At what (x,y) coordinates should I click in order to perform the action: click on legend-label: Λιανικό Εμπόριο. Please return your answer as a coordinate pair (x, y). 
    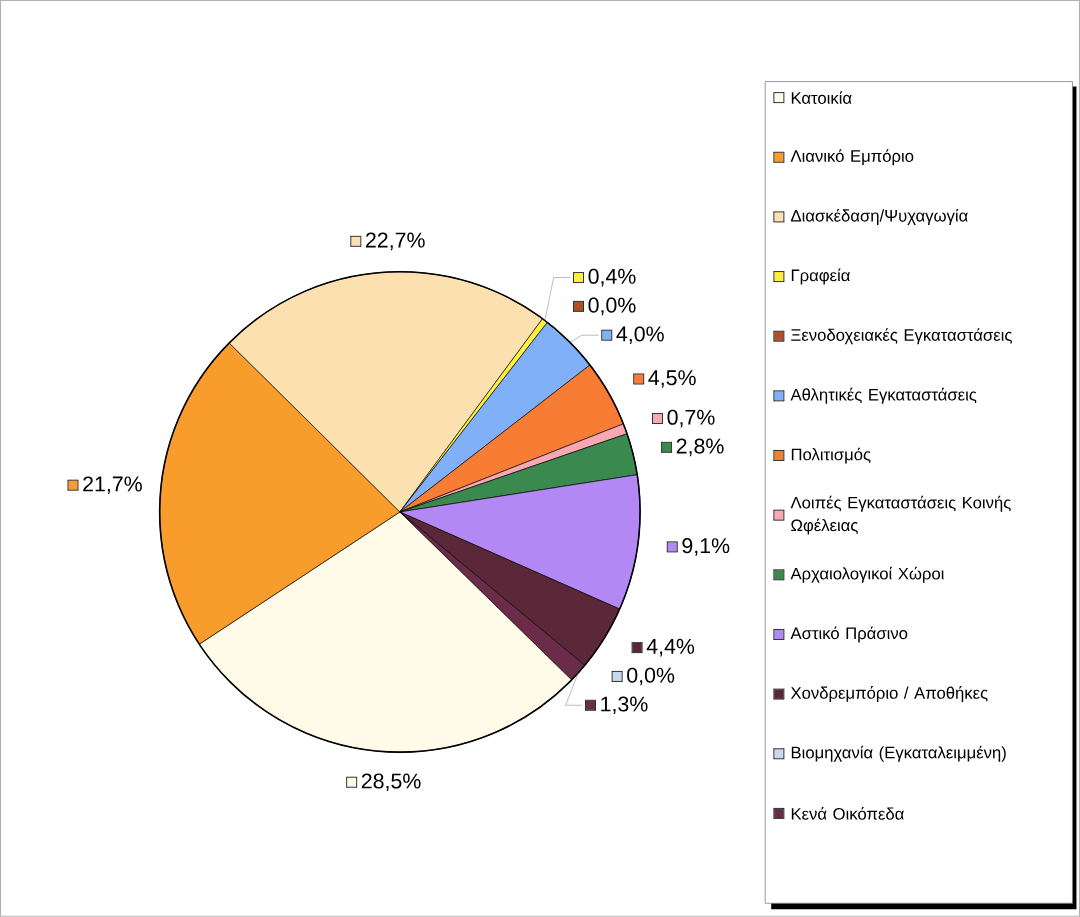
    Looking at the image, I should click on (852, 157).